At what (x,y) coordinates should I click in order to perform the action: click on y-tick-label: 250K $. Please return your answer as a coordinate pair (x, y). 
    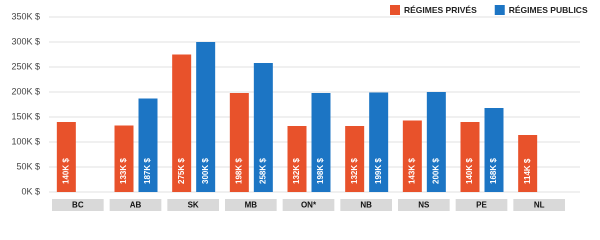
    Looking at the image, I should click on (25, 66).